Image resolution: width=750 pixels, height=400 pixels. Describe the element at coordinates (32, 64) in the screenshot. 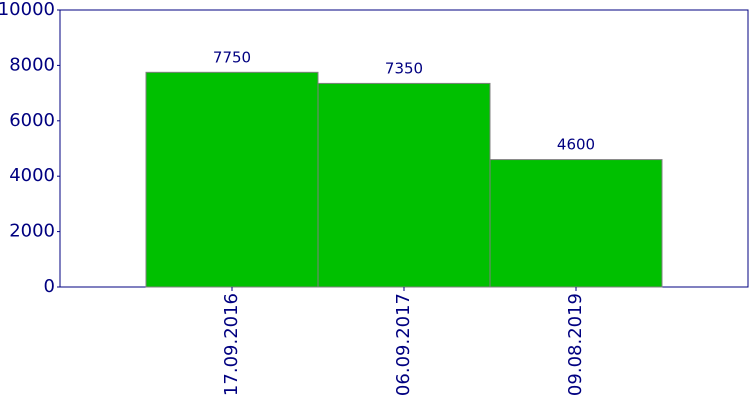

I see `y-tick-label: 8000` at that location.